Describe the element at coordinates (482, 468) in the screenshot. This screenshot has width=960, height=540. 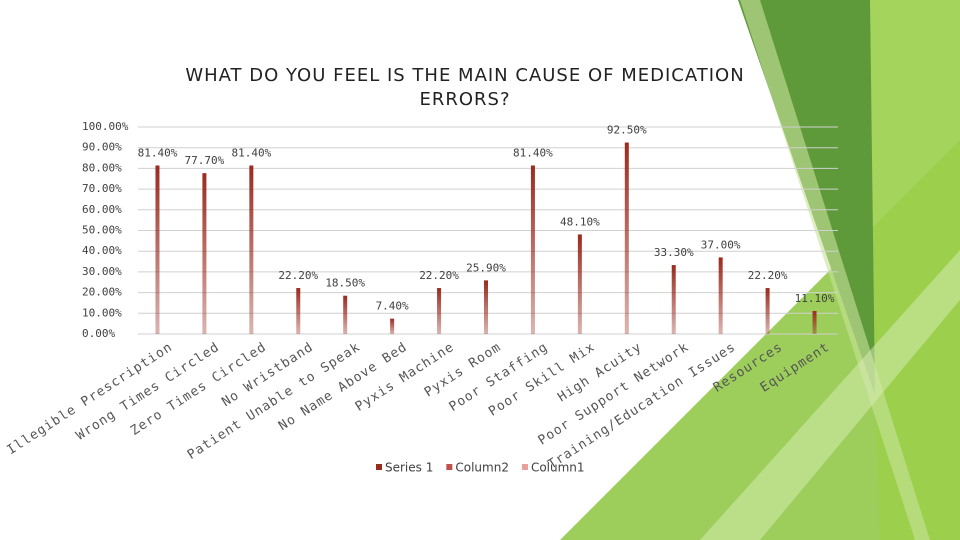
I see `legend-label: Column2` at that location.